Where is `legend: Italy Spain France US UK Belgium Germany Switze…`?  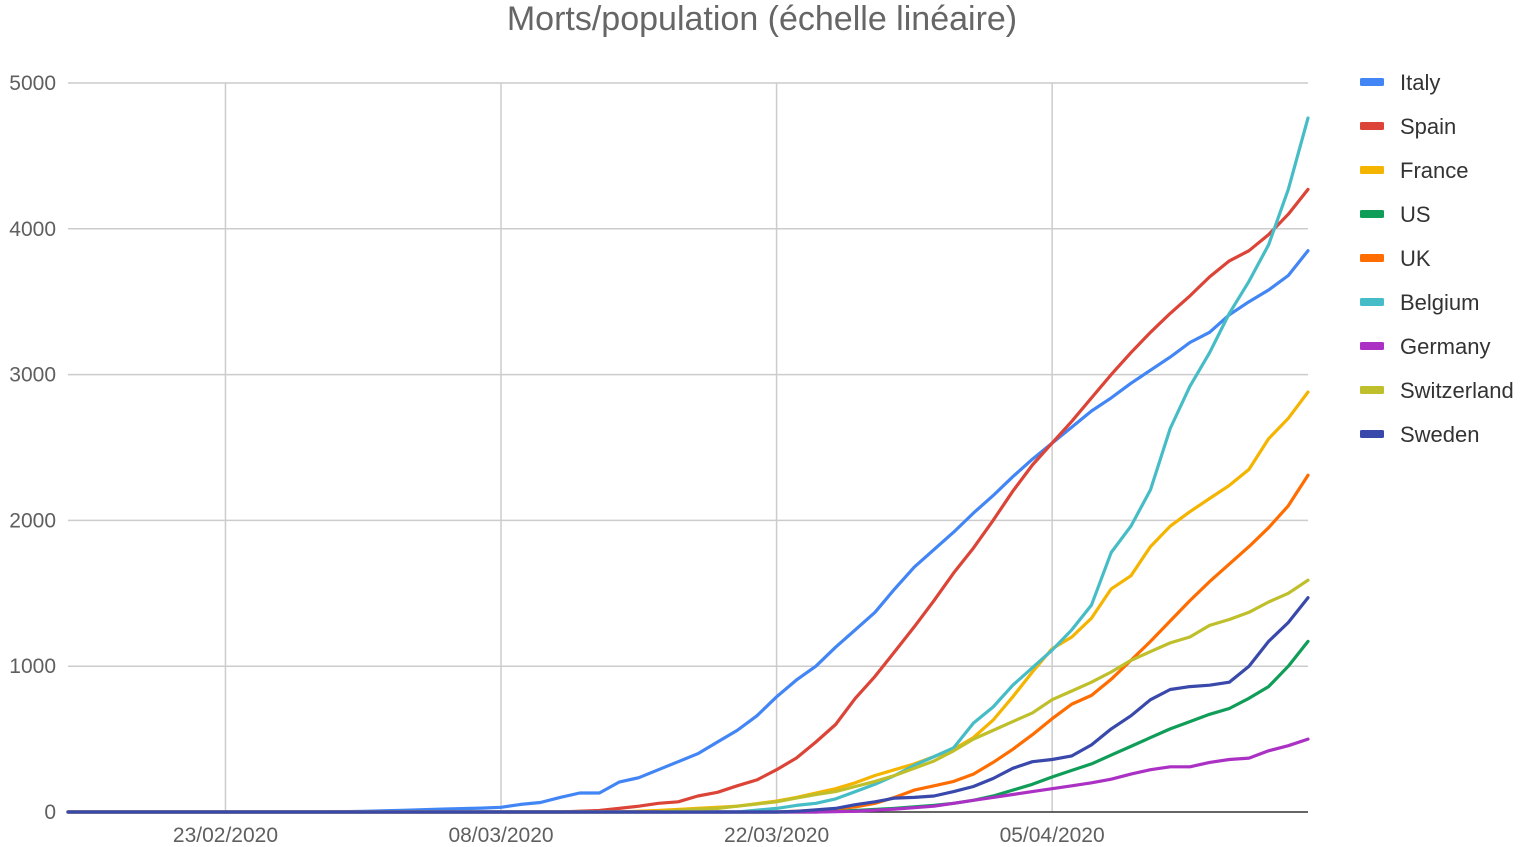
legend: Italy Spain France US UK Belgium Germany Switze… is located at coordinates (1437, 258).